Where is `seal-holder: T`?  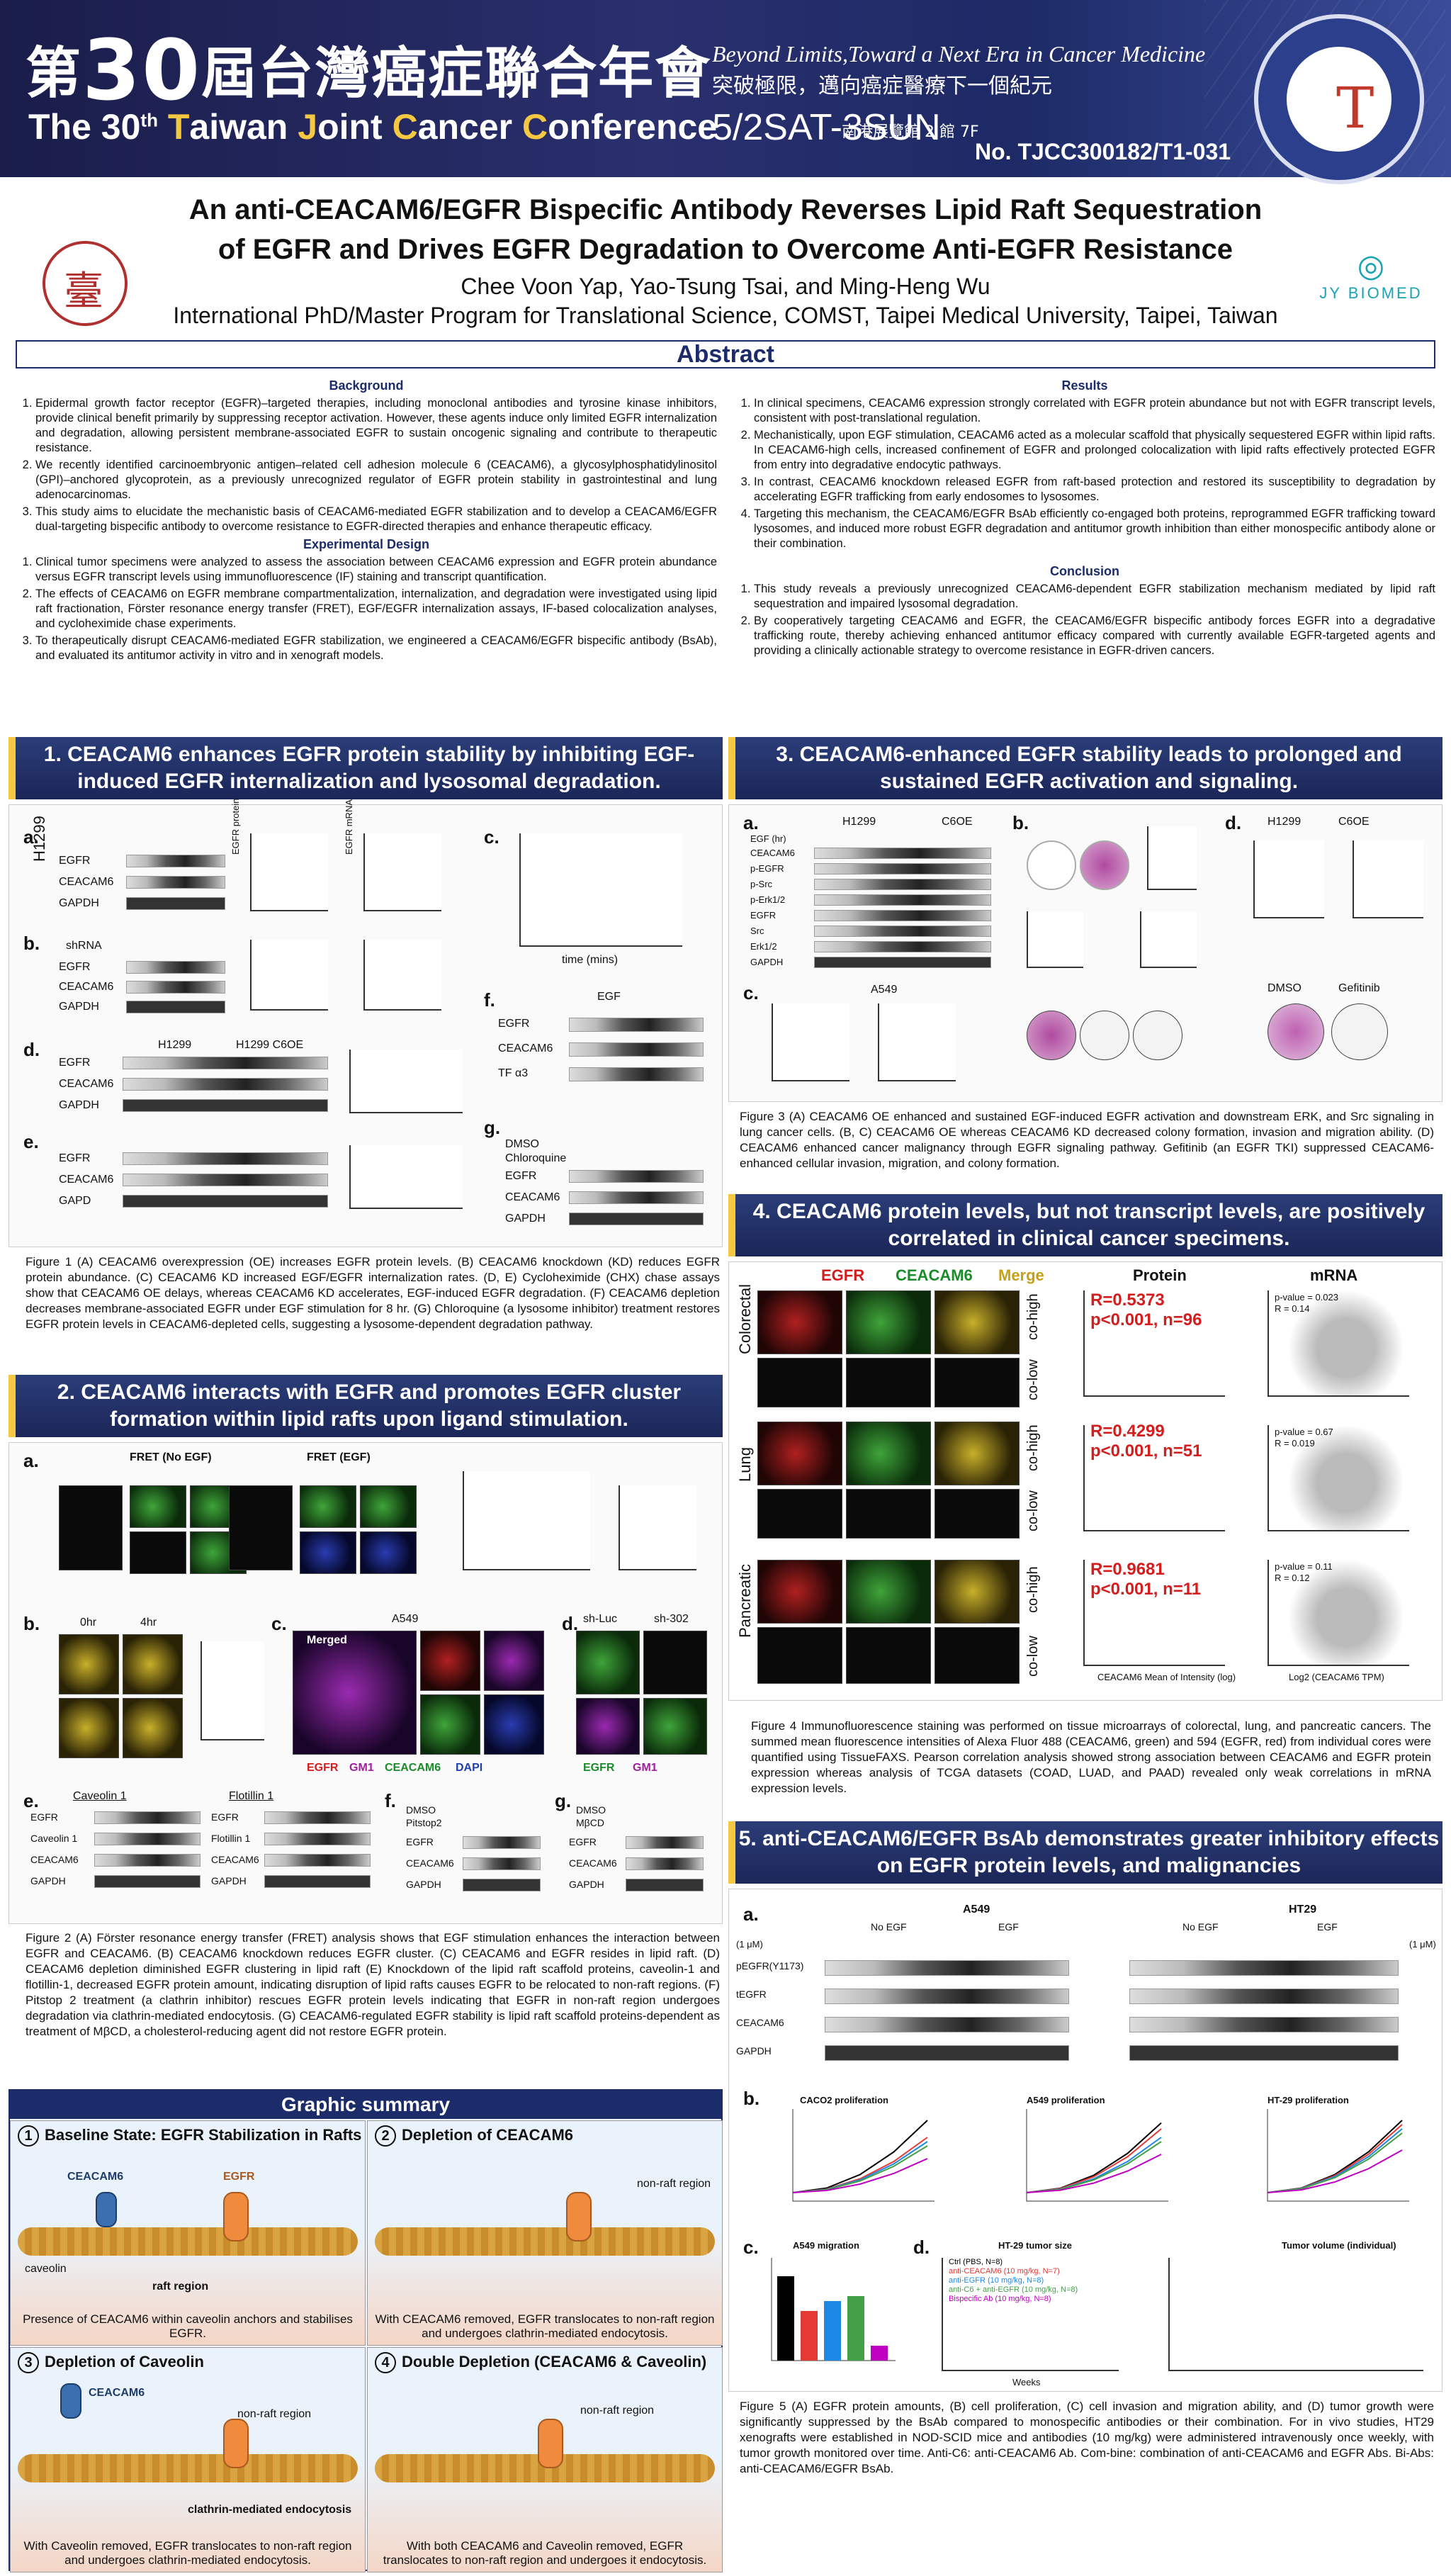
seal-holder: T is located at coordinates (1345, 92).